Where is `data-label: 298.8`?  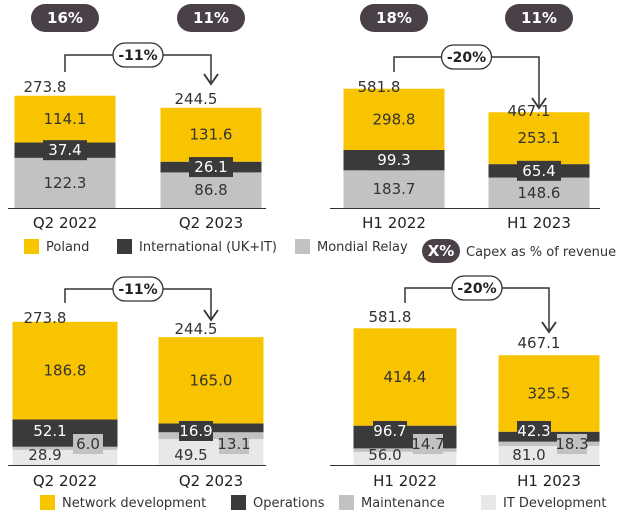
data-label: 298.8 is located at coordinates (394, 119).